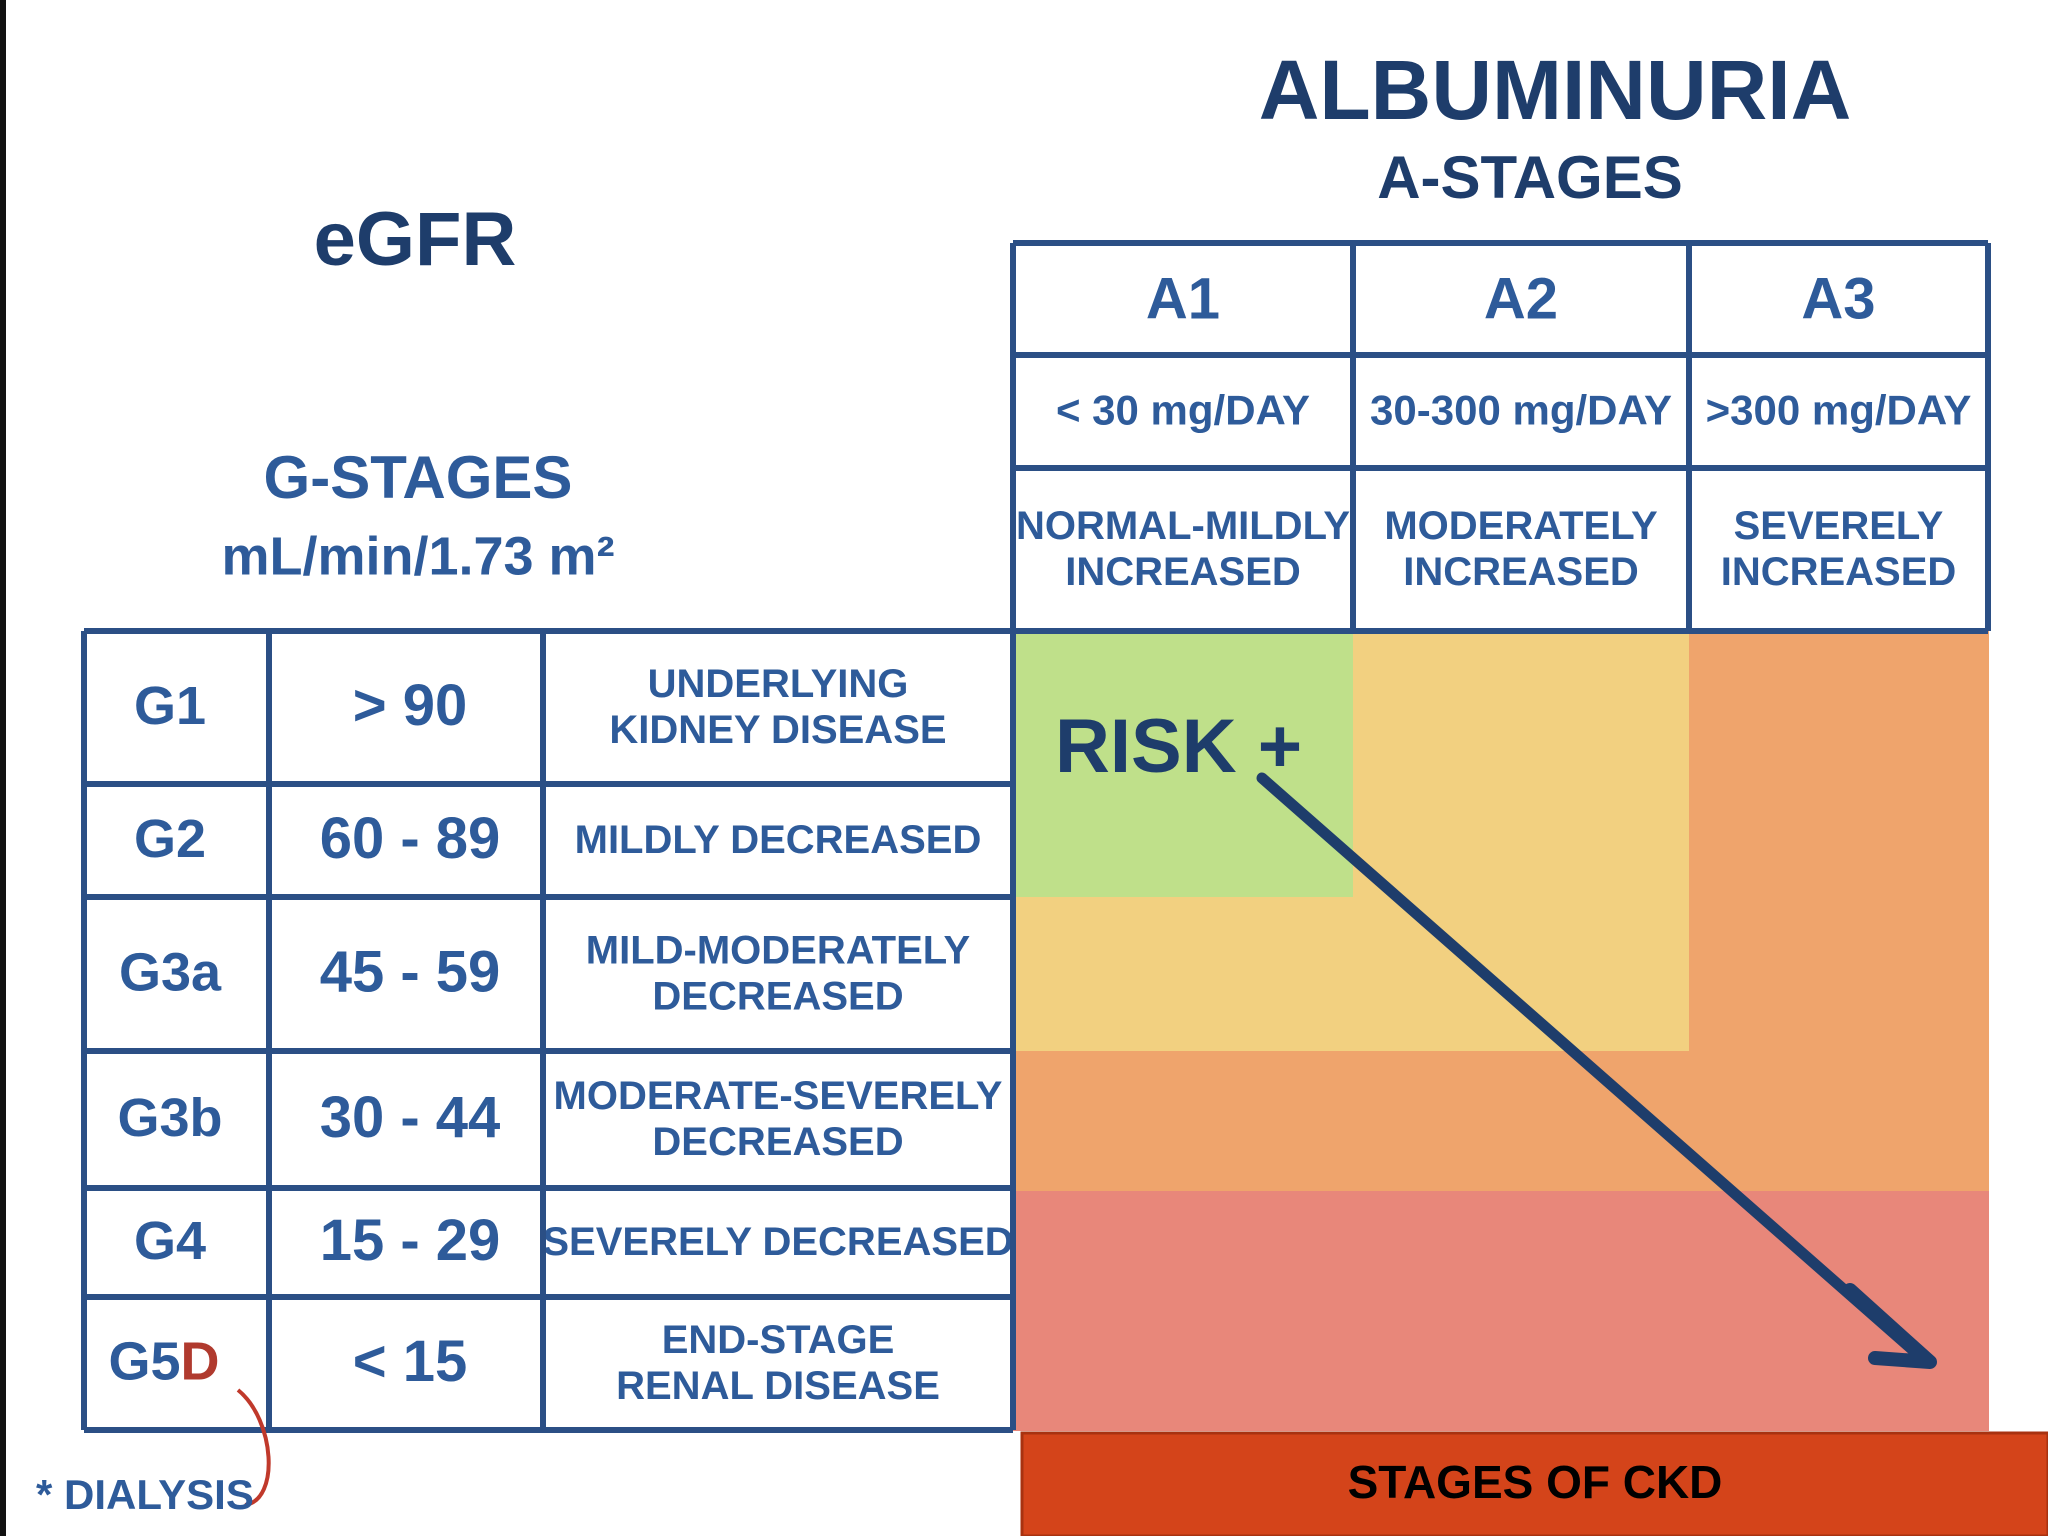 This screenshot has width=2048, height=1536. Describe the element at coordinates (418, 477) in the screenshot. I see `g-stages-title: G-STAGES` at that location.